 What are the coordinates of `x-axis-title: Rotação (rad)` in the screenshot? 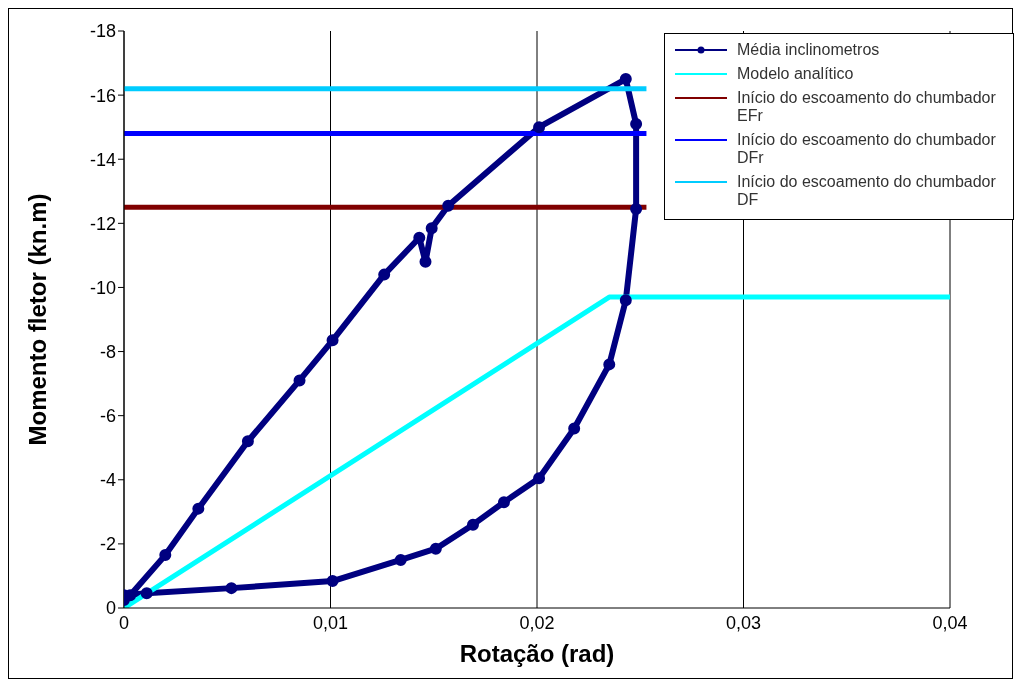 It's located at (537, 653).